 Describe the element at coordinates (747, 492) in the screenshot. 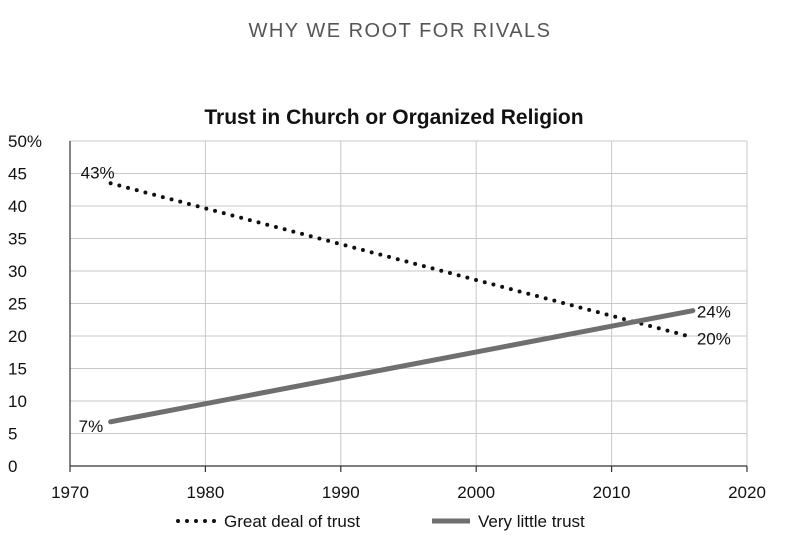

I see `x-tick-label: 2020` at that location.